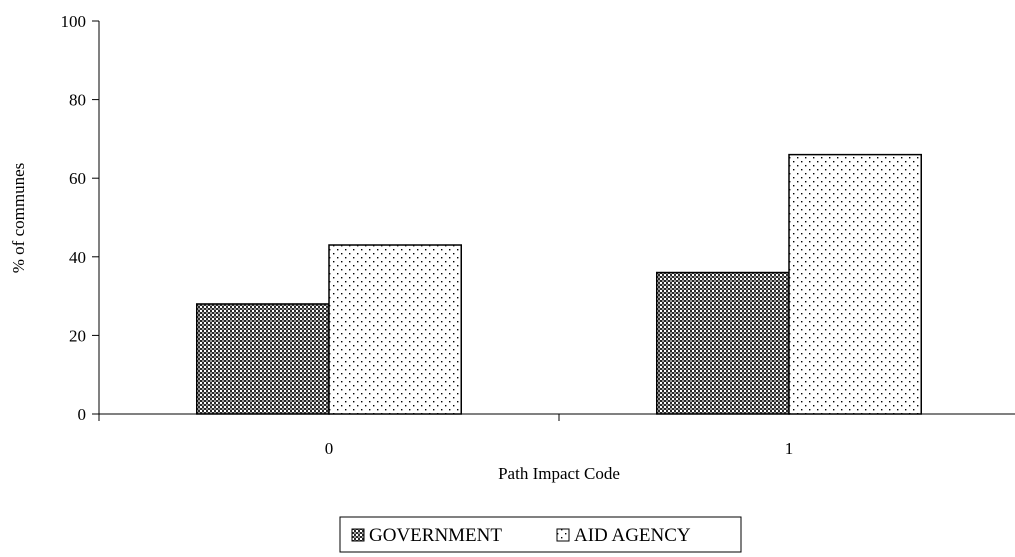 The width and height of the screenshot is (1015, 557). I want to click on y-tick-label: 20, so click(77, 335).